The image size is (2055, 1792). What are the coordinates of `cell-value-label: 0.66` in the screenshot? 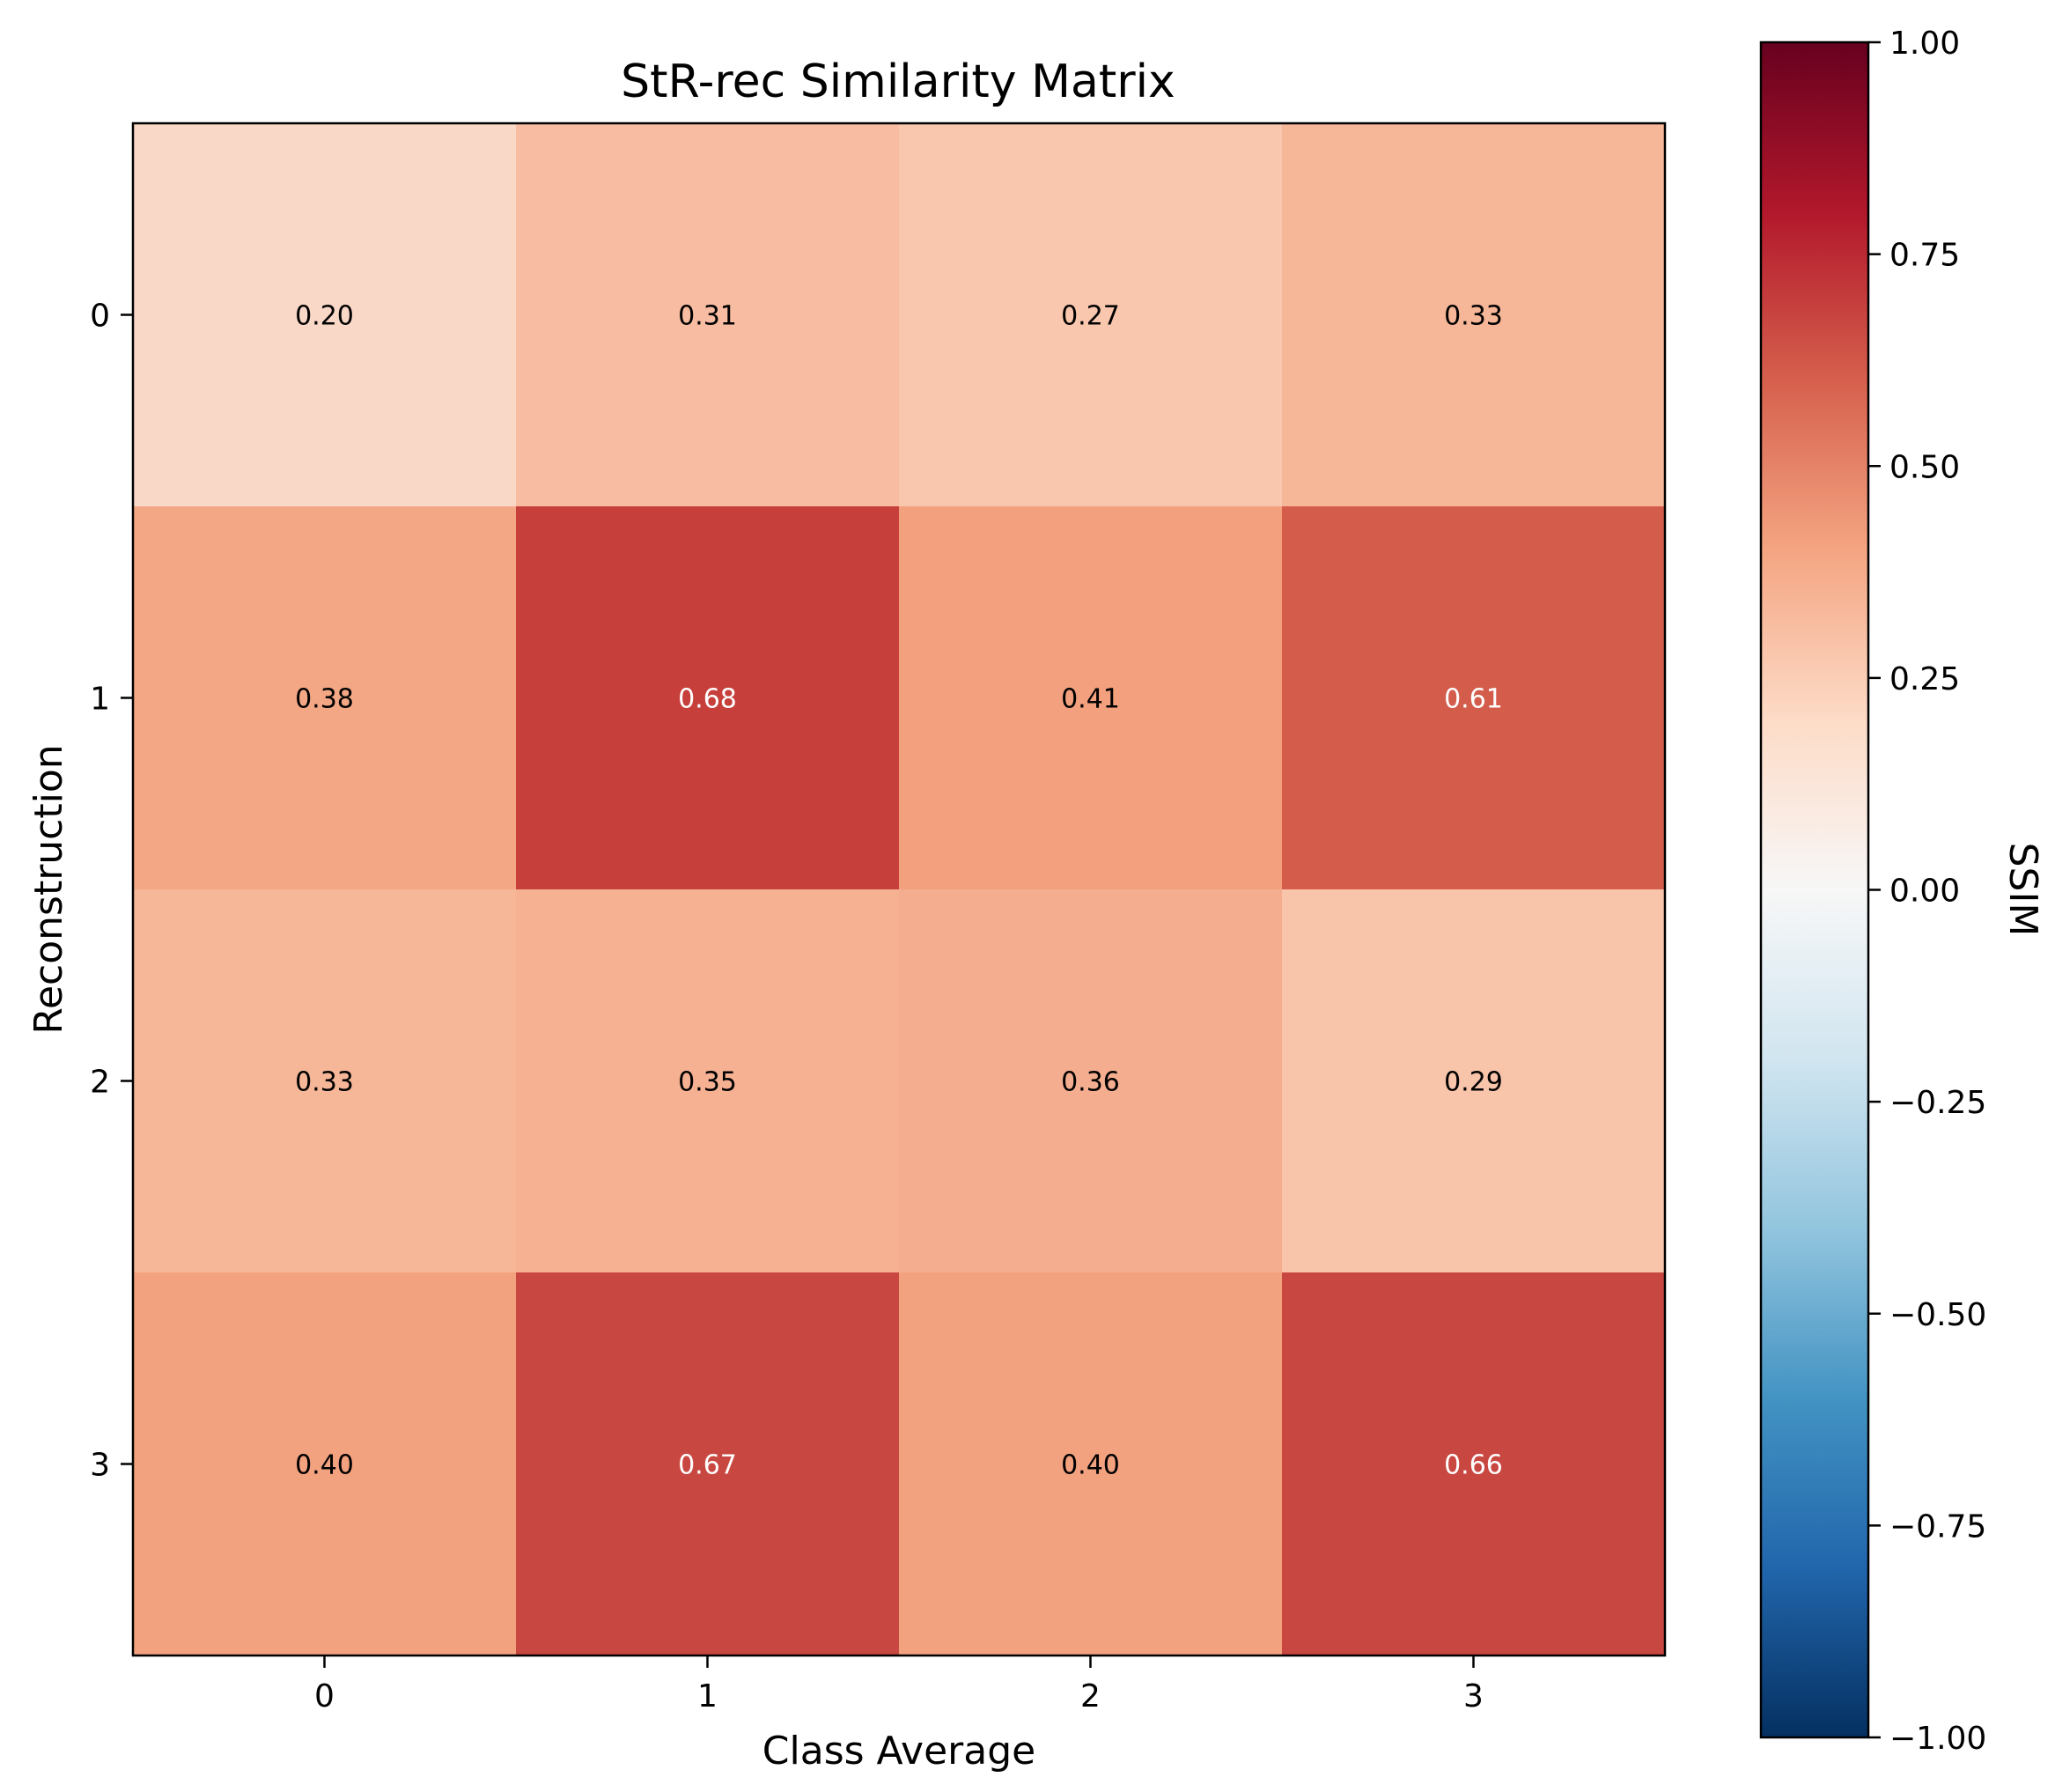 It's located at (1473, 1465).